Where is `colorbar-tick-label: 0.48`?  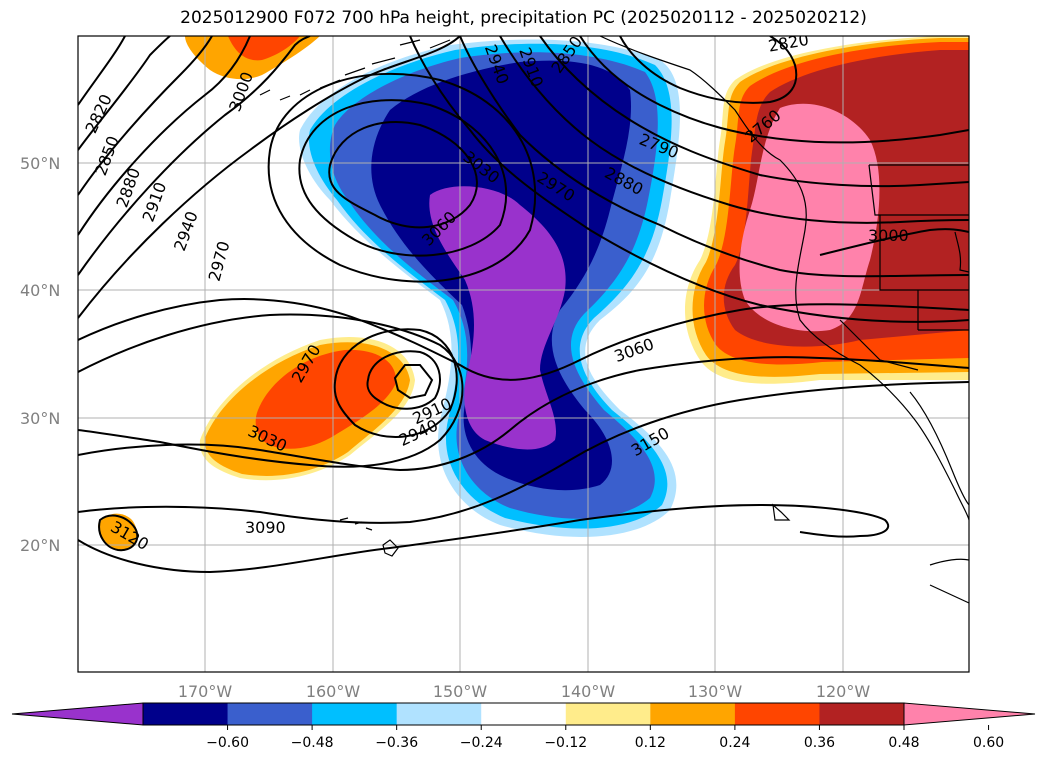 colorbar-tick-label: 0.48 is located at coordinates (903, 743).